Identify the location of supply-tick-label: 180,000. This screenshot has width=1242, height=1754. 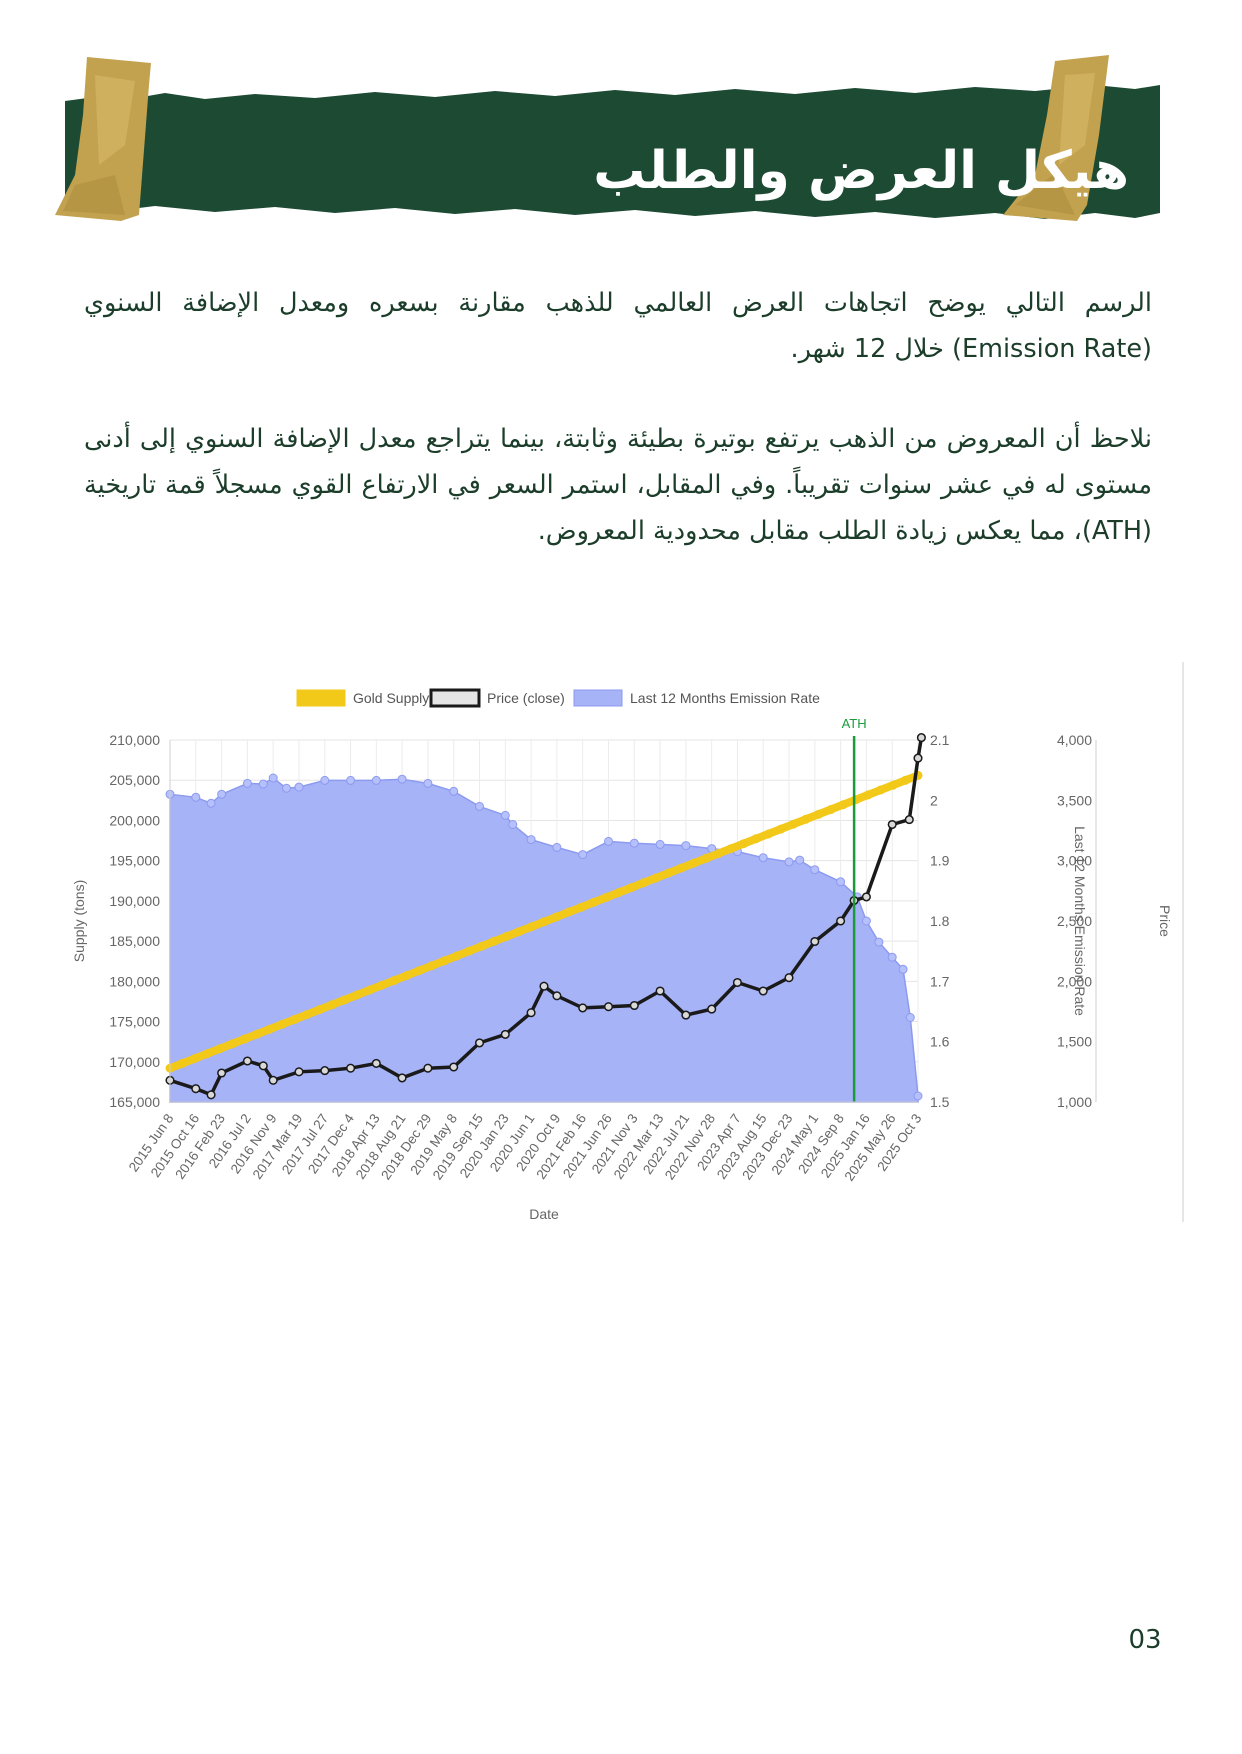
(134, 981).